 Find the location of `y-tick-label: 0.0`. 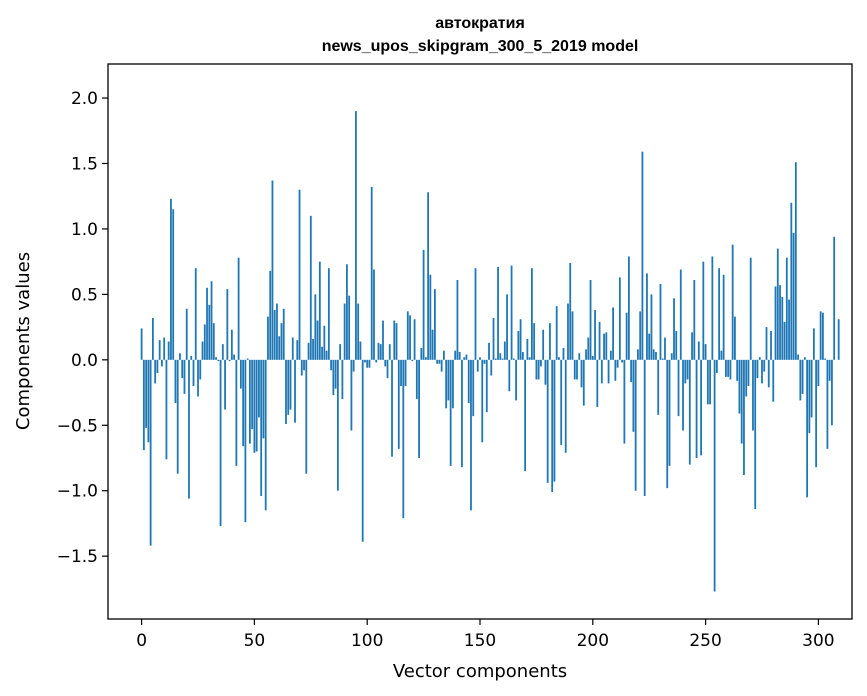

y-tick-label: 0.0 is located at coordinates (84, 361).